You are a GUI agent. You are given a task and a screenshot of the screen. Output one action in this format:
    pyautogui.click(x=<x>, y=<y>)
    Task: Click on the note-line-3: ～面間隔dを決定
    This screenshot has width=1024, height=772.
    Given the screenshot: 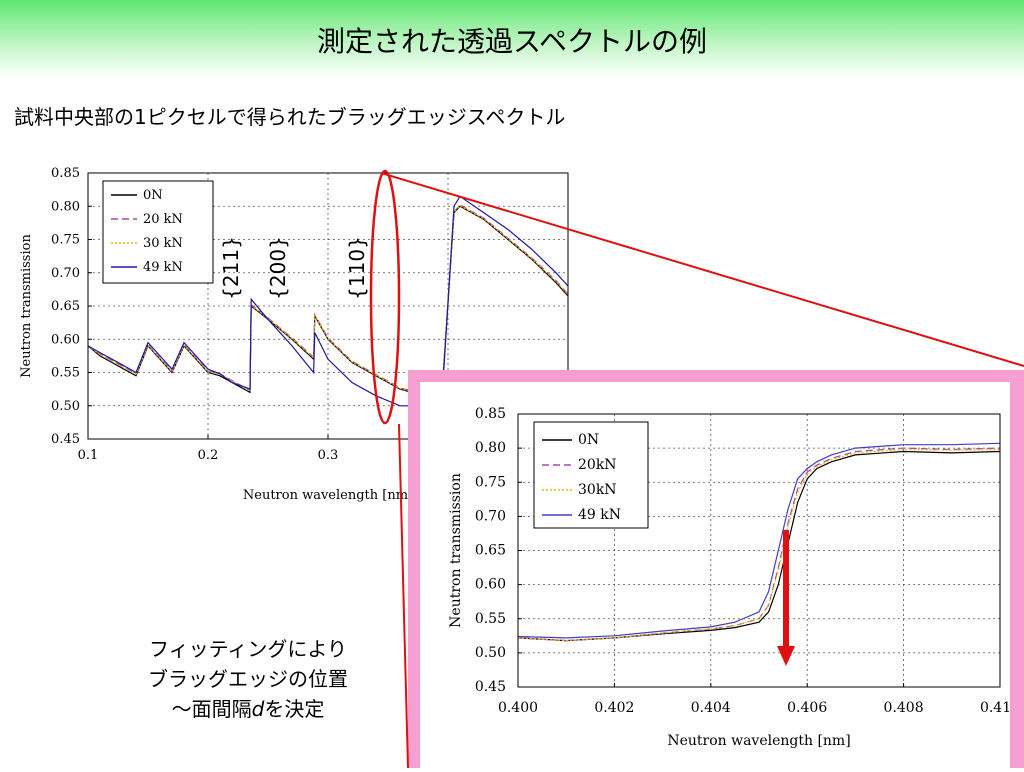 What is the action you would take?
    pyautogui.click(x=248, y=709)
    